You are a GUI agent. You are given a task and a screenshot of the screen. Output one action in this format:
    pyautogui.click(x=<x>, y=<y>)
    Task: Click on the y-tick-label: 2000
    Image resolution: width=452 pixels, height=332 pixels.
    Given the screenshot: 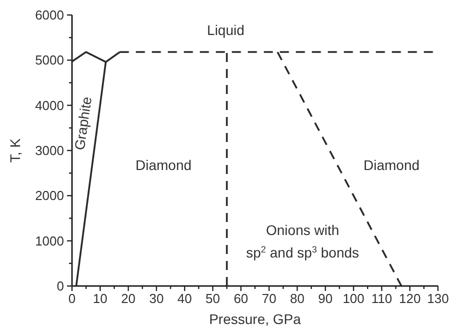 What is the action you would take?
    pyautogui.click(x=49, y=196)
    